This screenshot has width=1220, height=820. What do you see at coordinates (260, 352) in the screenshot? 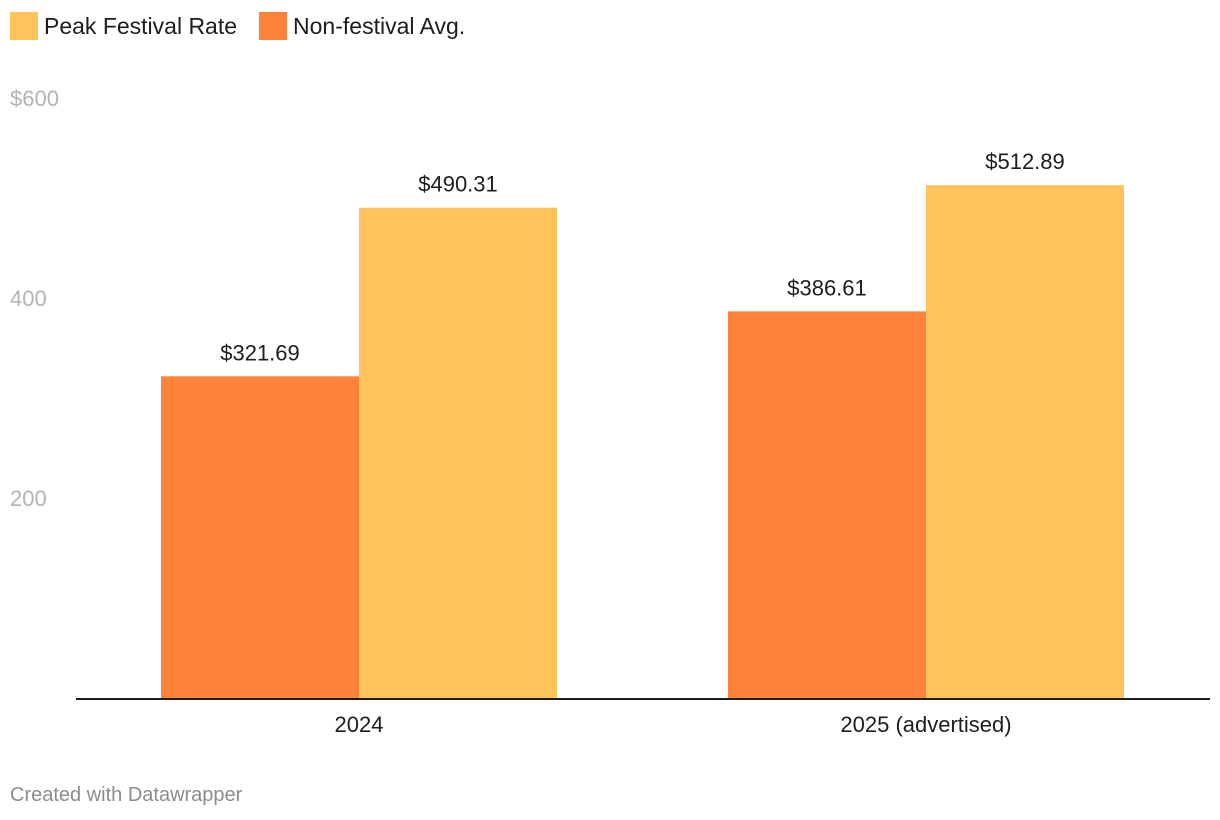
I see `data-label-non-festival-avg-2024: $321.69` at bounding box center [260, 352].